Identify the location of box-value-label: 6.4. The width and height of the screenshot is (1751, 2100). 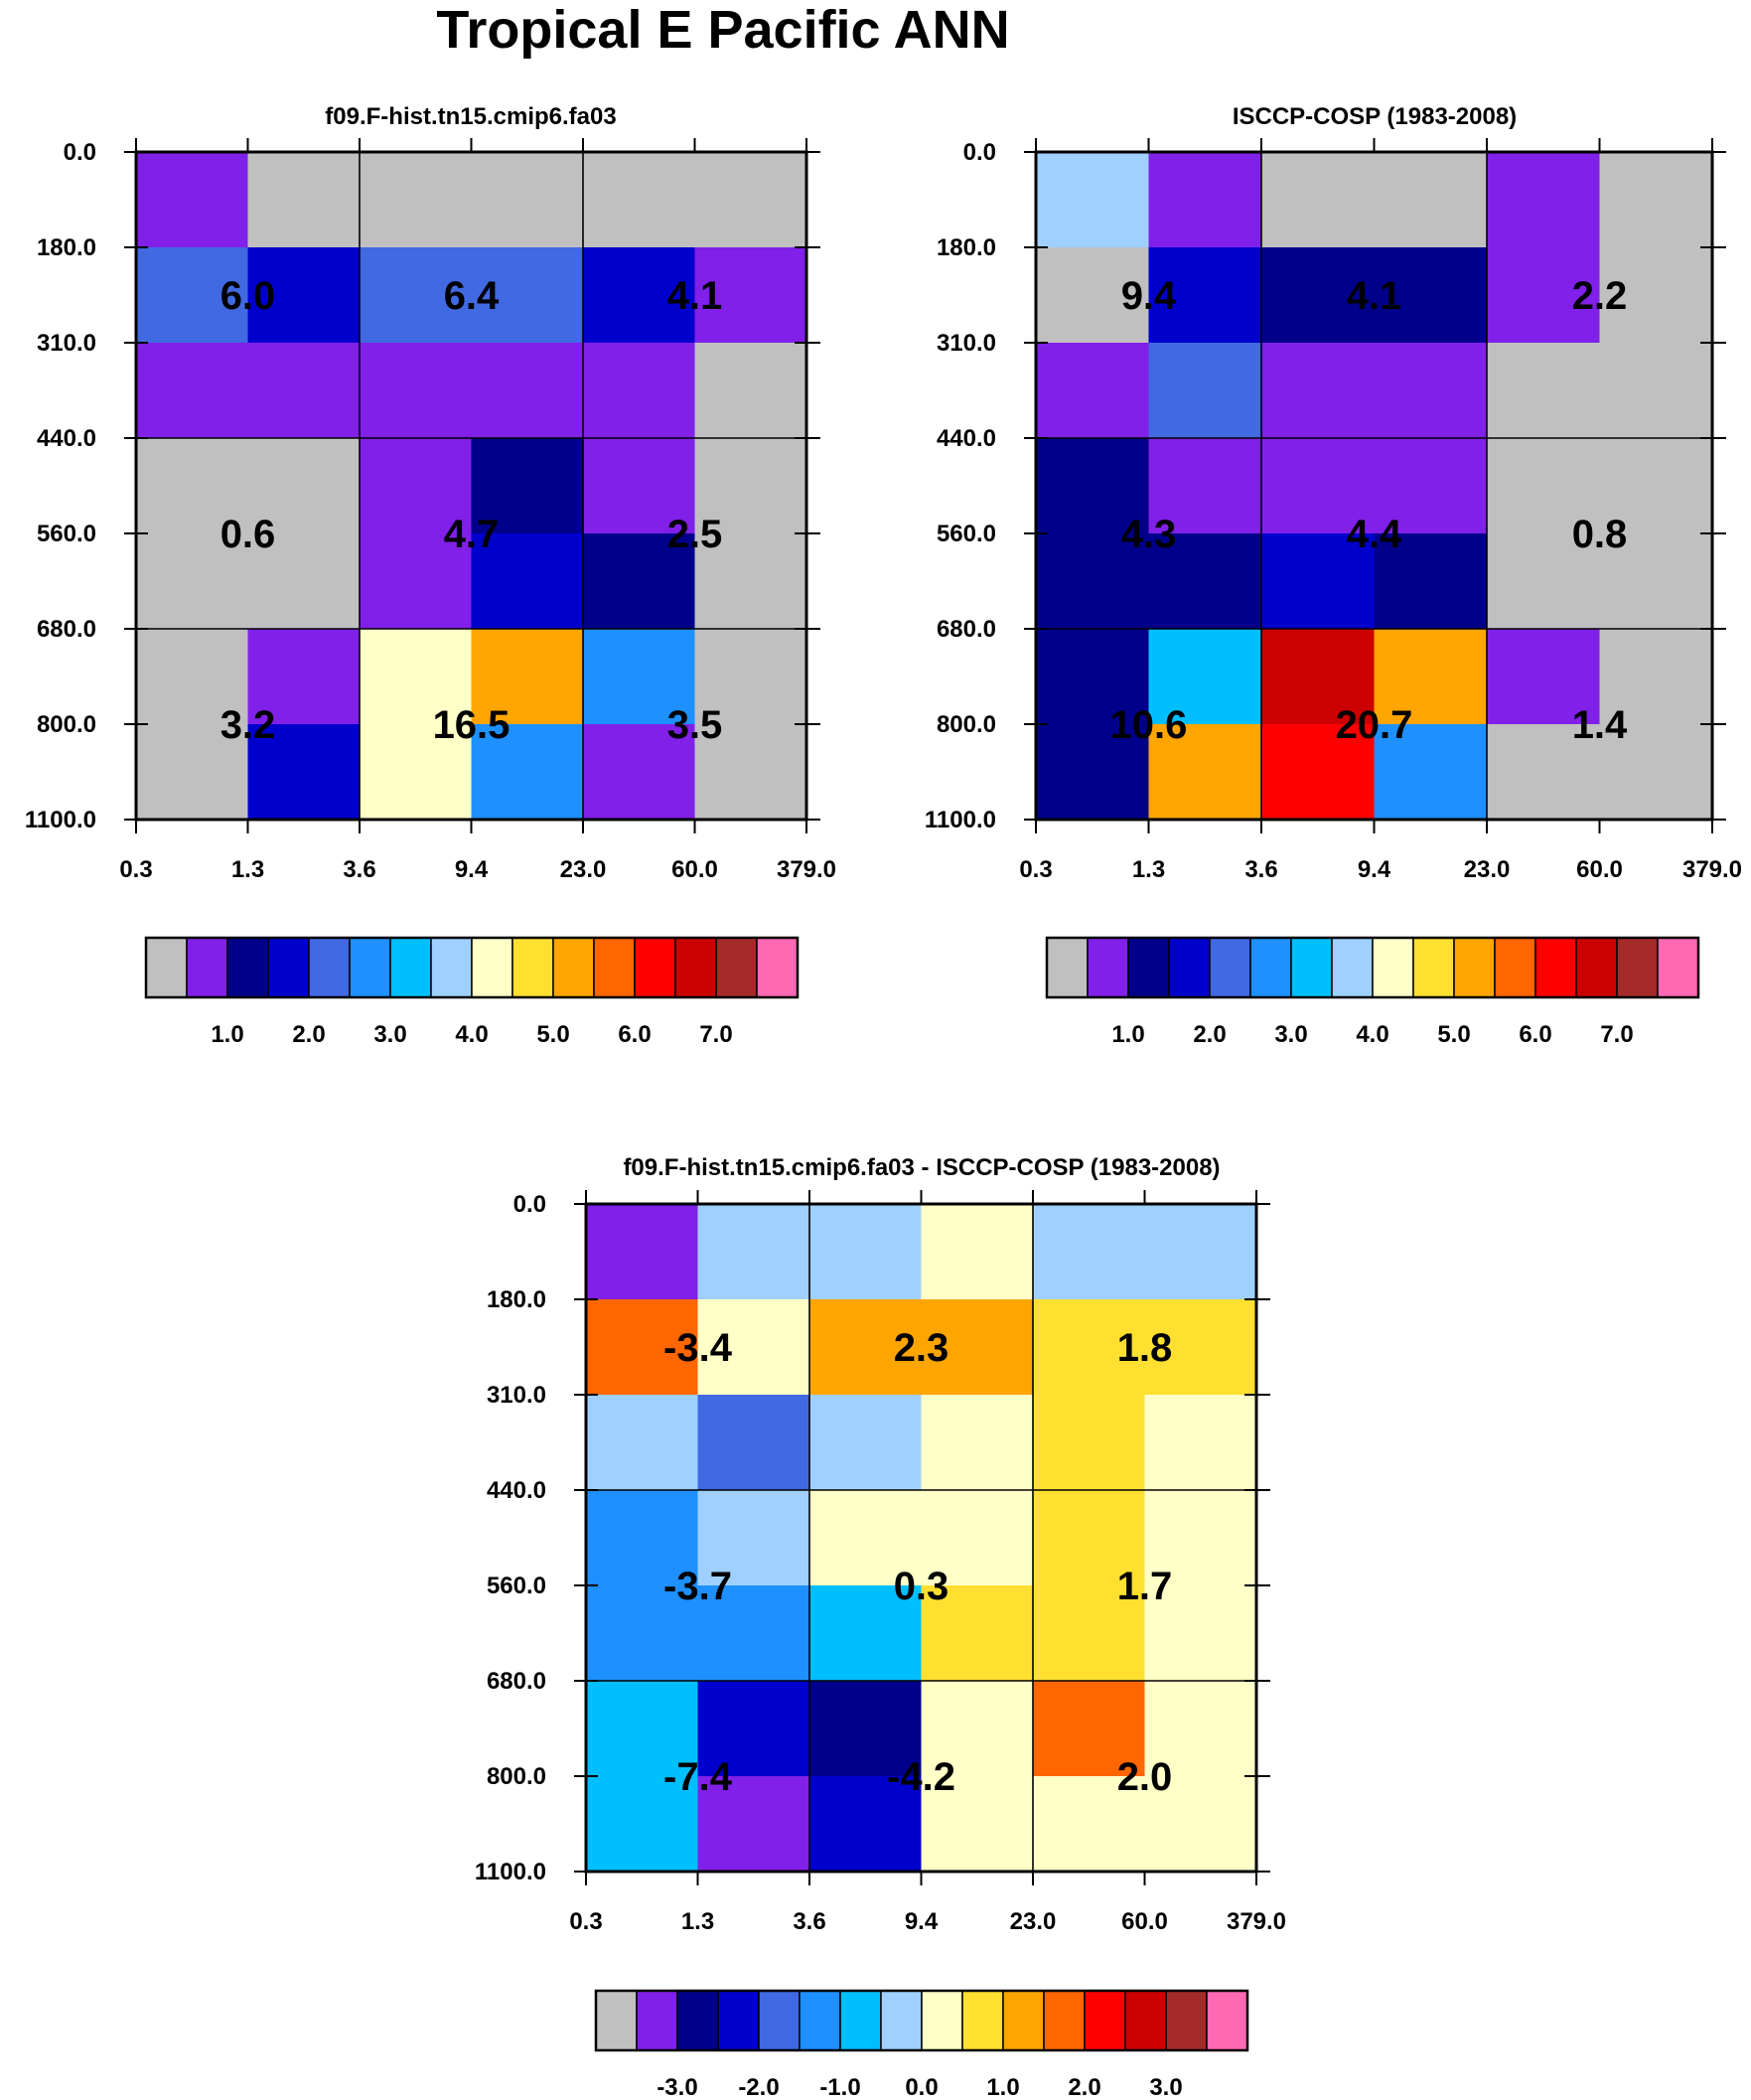
(472, 296).